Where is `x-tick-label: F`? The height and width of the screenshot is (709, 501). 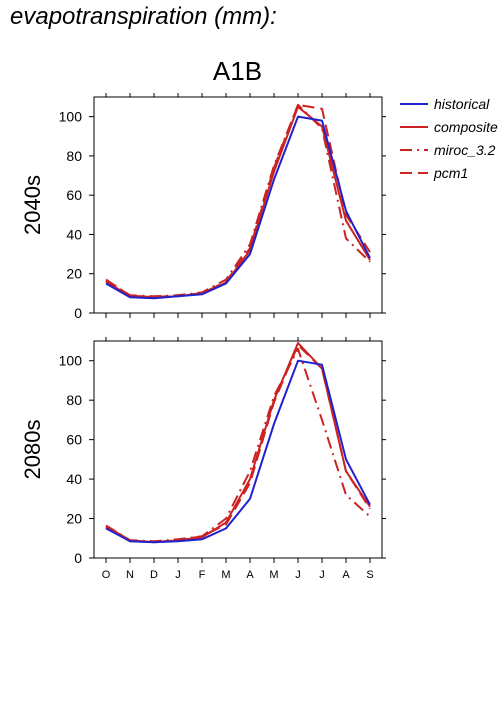
x-tick-label: F is located at coordinates (202, 575).